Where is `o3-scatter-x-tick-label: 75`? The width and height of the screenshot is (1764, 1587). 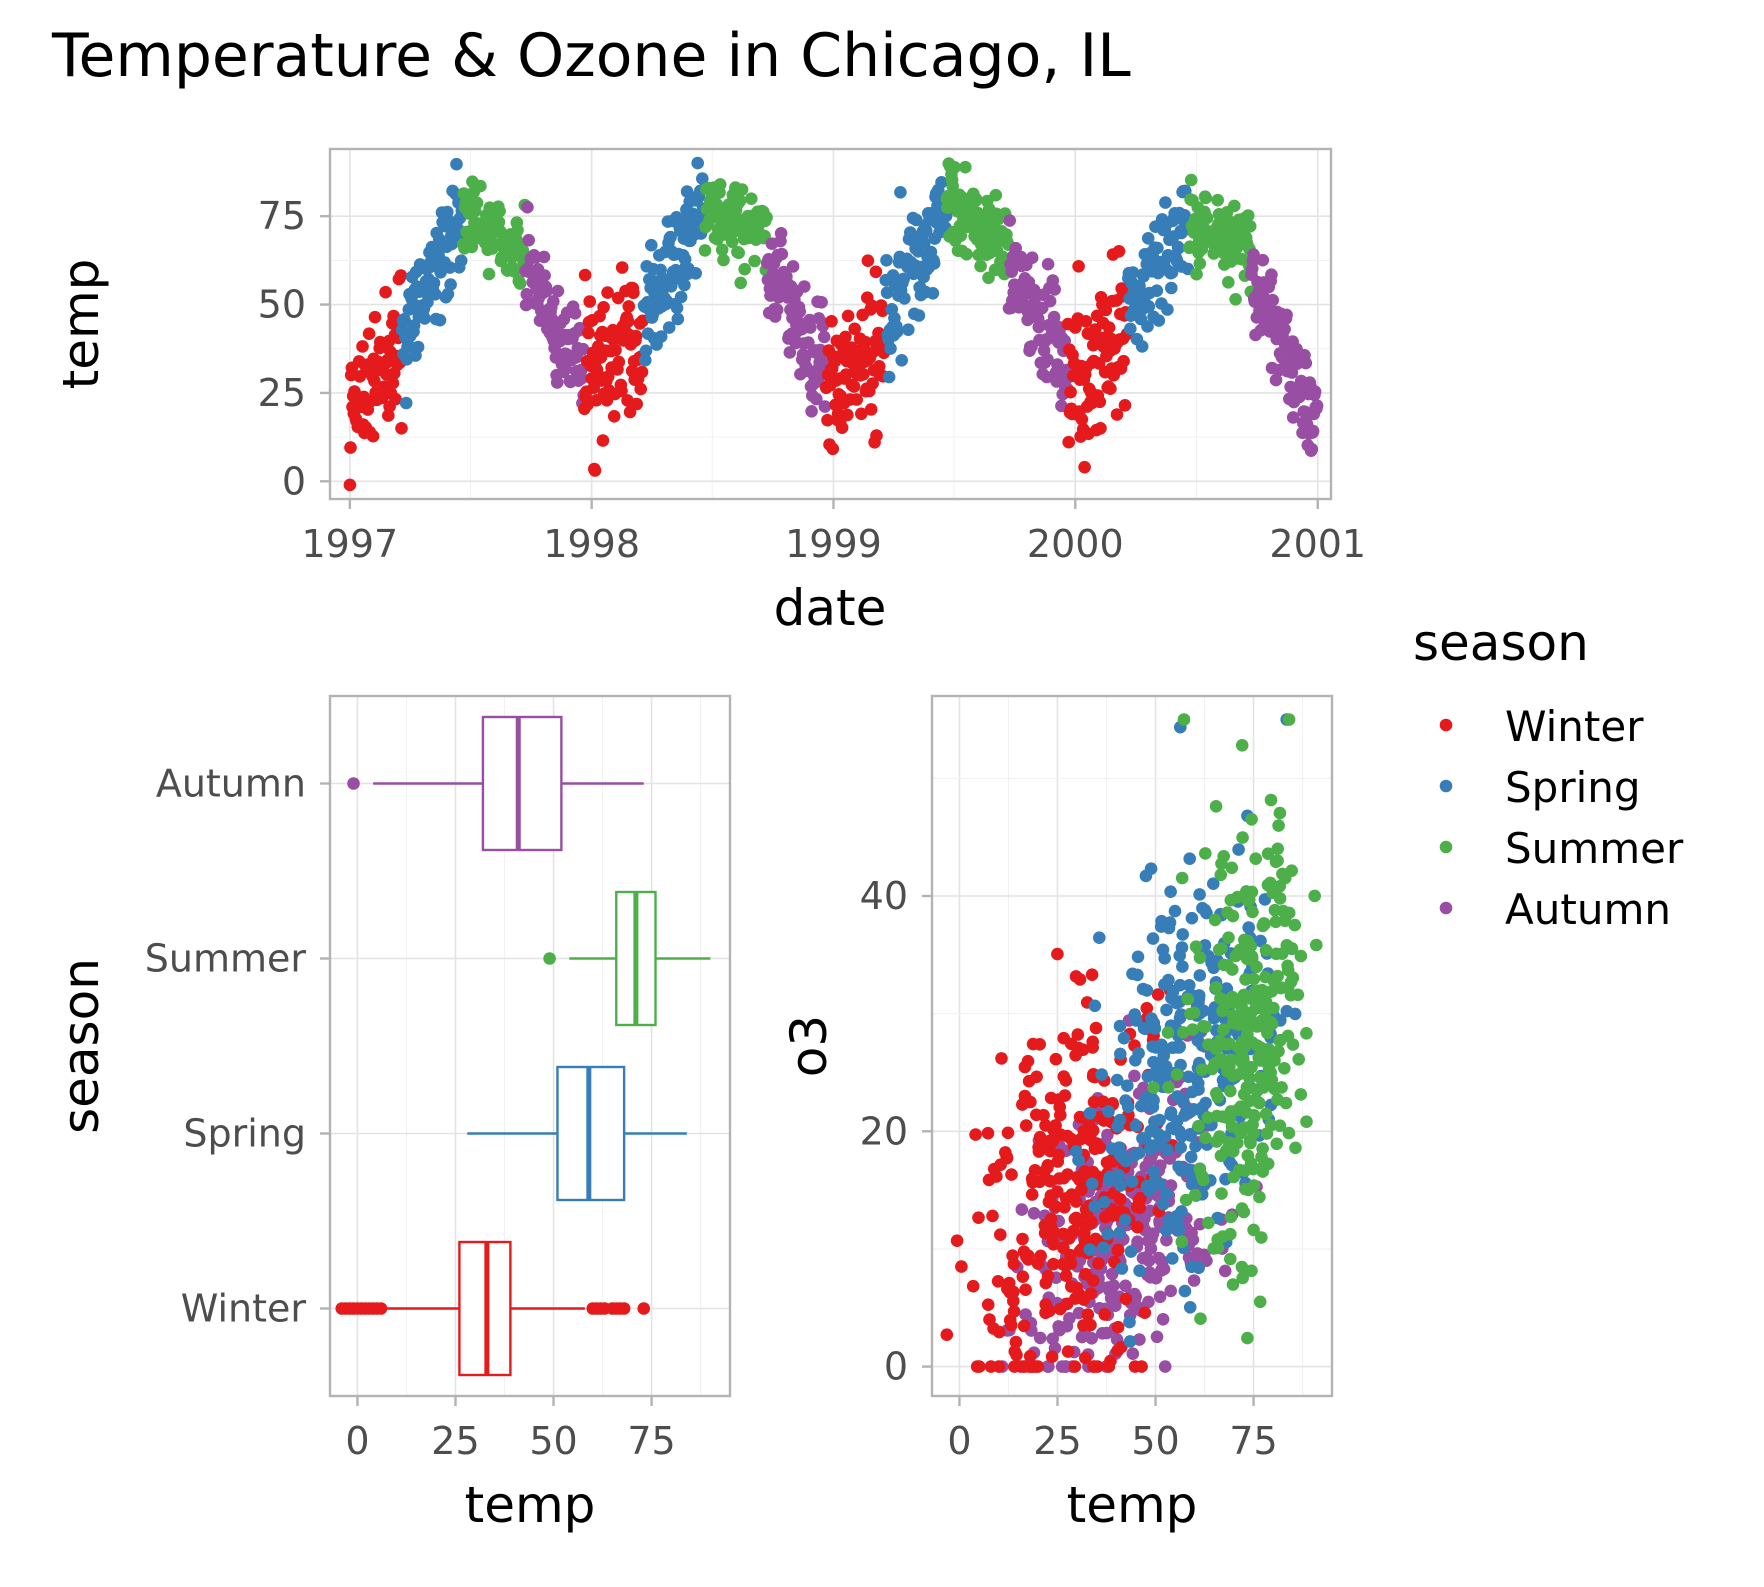 o3-scatter-x-tick-label: 75 is located at coordinates (1253, 1441).